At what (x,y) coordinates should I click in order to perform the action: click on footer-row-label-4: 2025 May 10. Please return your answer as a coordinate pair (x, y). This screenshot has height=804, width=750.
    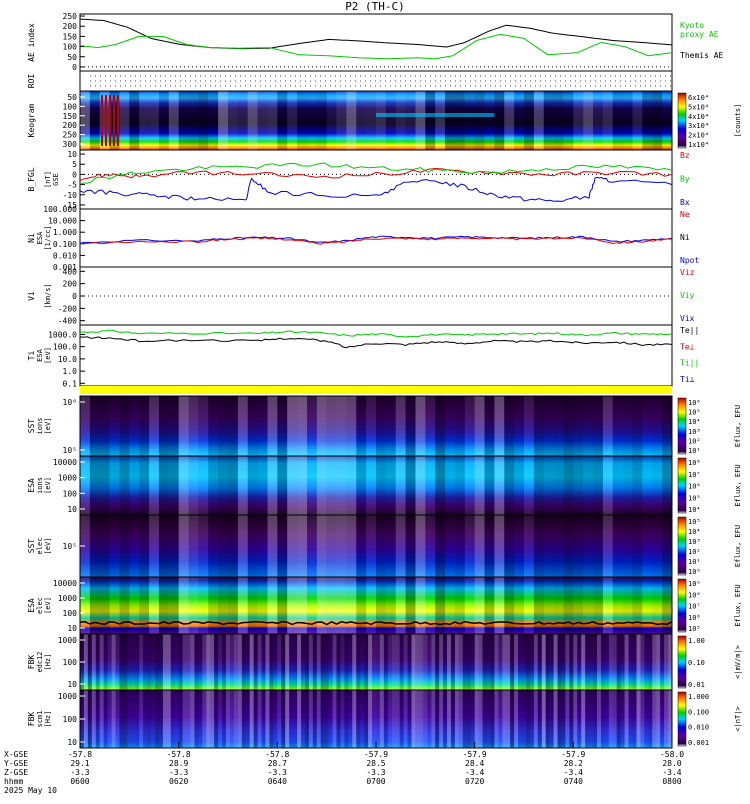
    Looking at the image, I should click on (30, 790).